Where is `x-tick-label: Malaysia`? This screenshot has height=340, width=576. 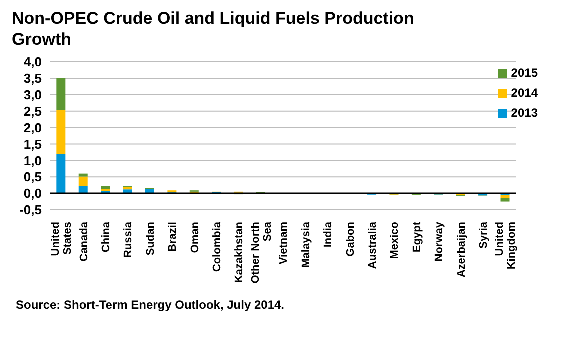
x-tick-label: Malaysia is located at coordinates (306, 244).